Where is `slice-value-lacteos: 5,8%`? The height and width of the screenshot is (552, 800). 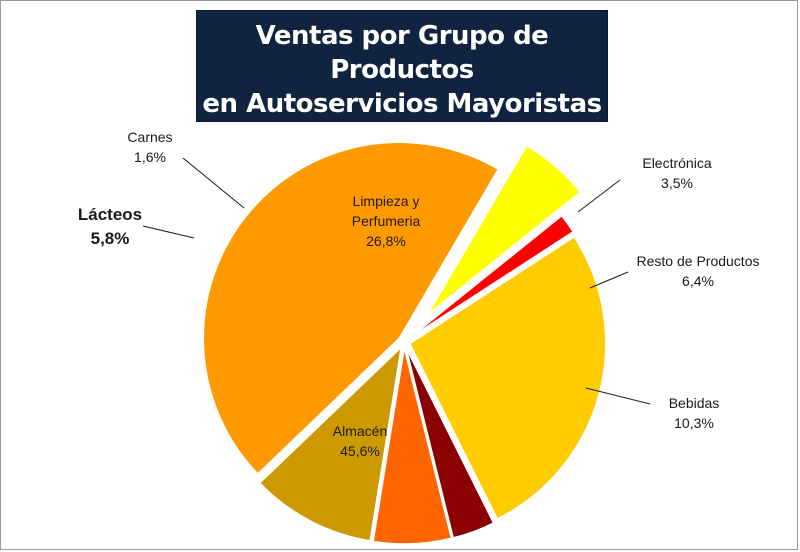
slice-value-lacteos: 5,8% is located at coordinates (110, 238).